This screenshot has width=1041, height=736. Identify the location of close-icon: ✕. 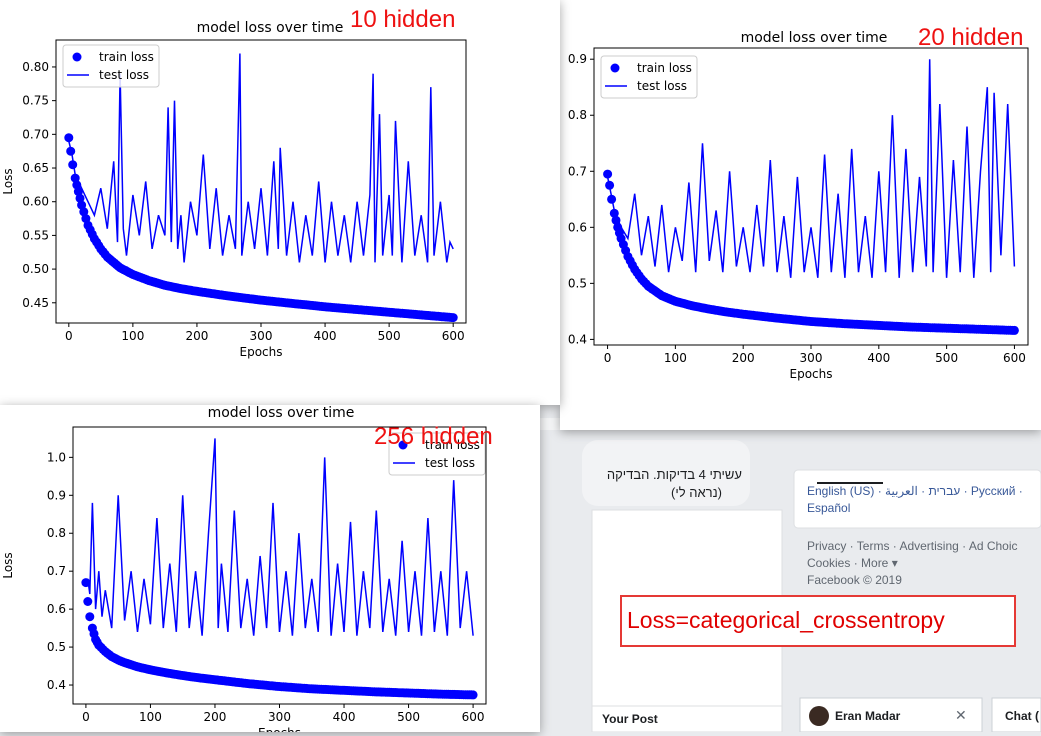
(961, 715).